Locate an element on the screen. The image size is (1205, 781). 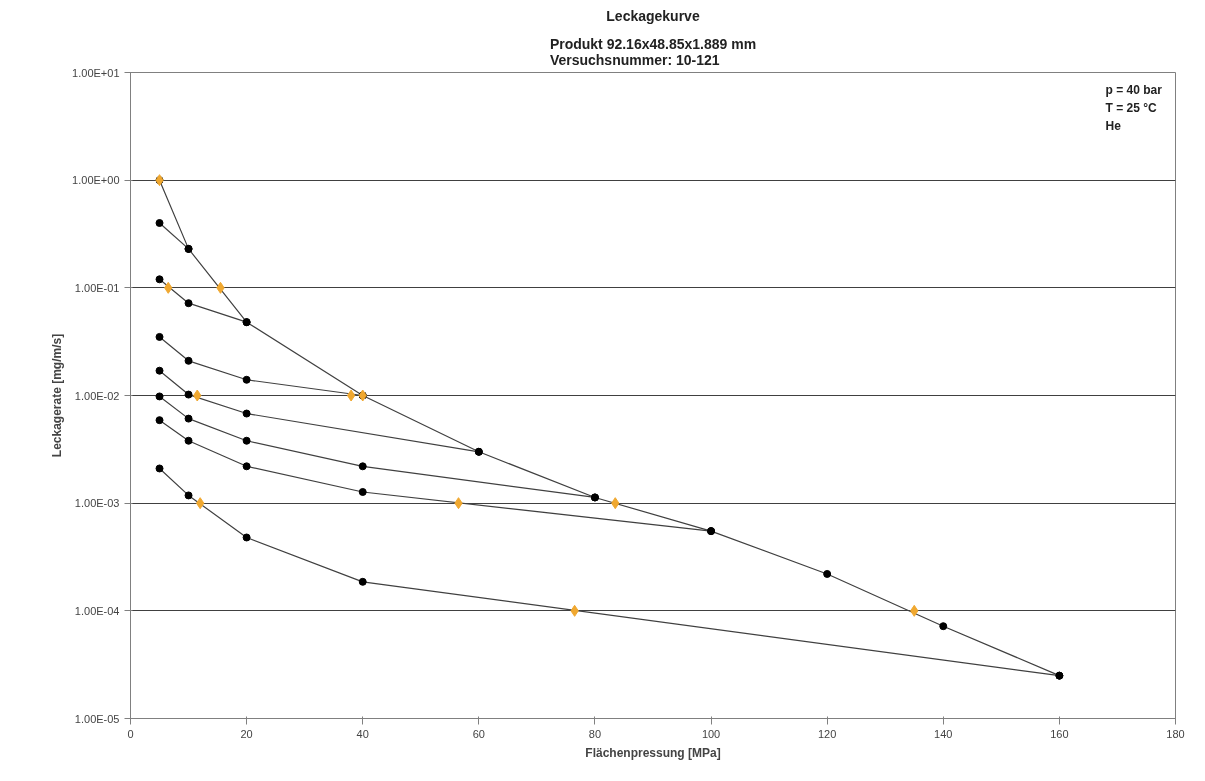
y-tick-label: 1.00E-02 is located at coordinates (97, 395).